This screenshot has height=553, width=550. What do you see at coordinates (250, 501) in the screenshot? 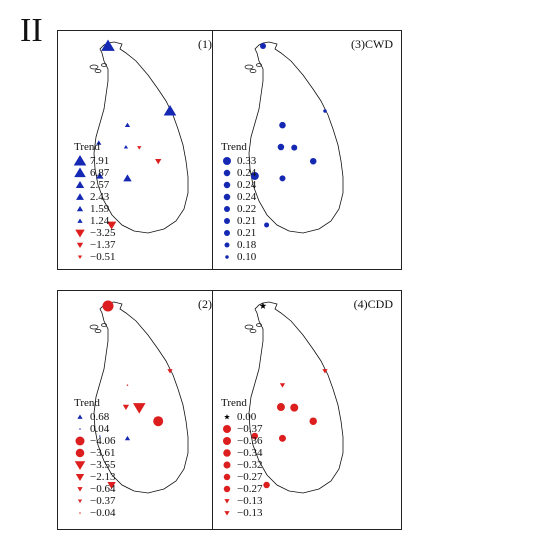
I see `legend-value: −0.13` at bounding box center [250, 501].